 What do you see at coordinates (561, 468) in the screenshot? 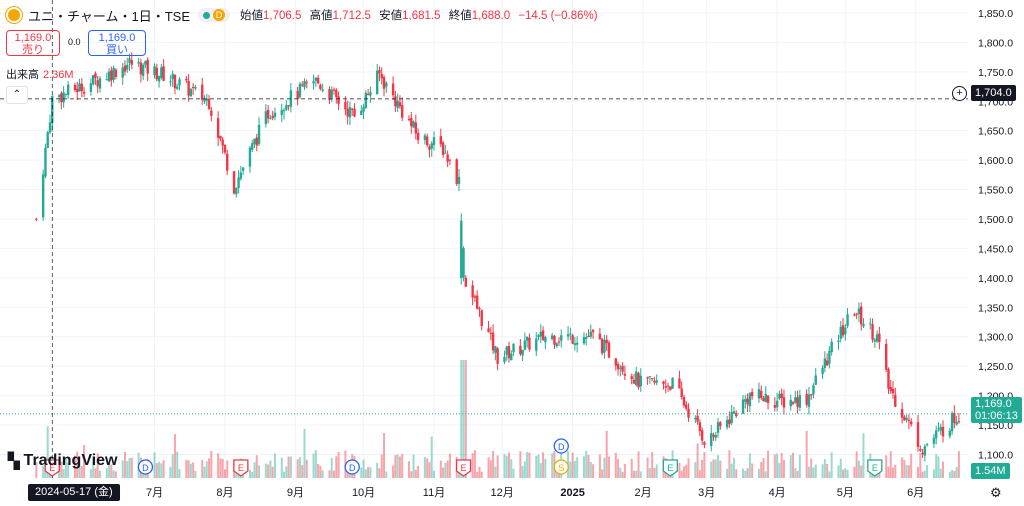
I see `marker-label: S` at bounding box center [561, 468].